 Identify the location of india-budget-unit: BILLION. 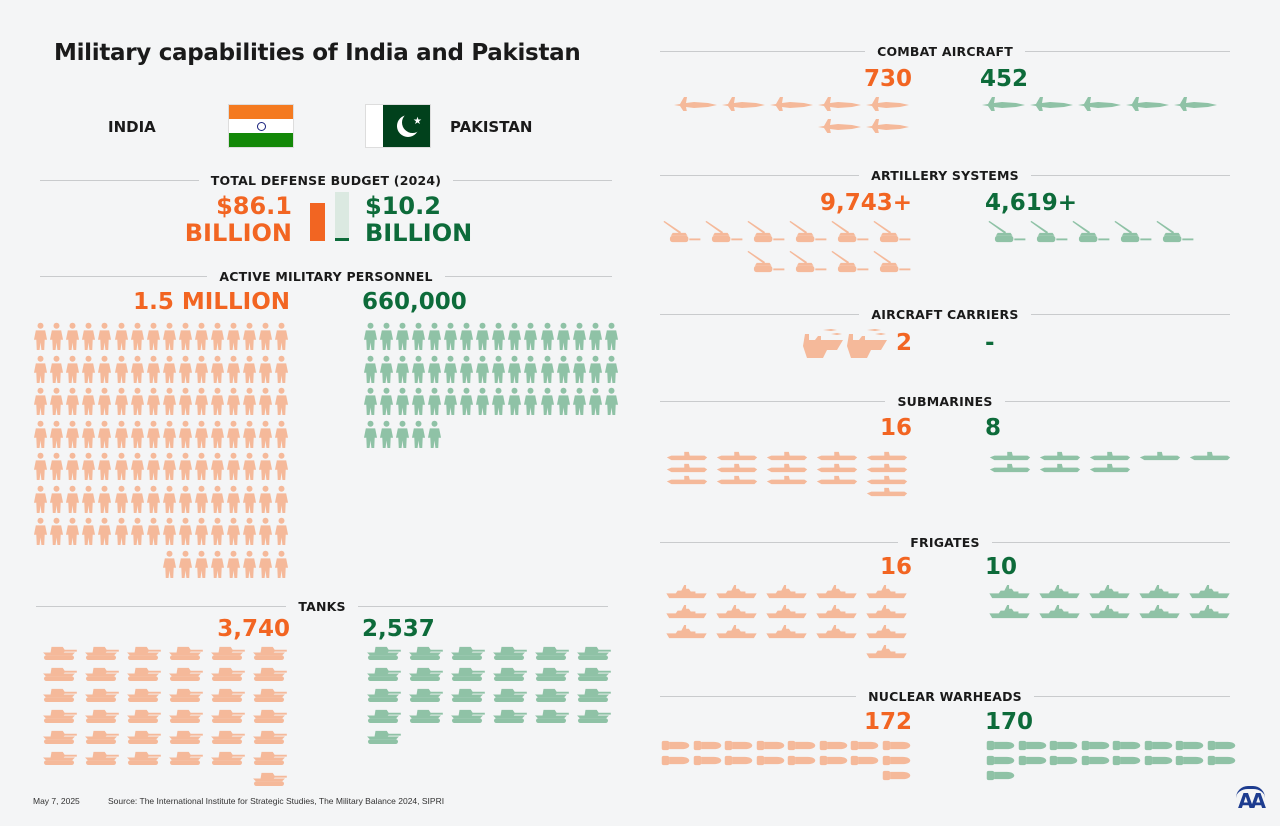
(238, 233).